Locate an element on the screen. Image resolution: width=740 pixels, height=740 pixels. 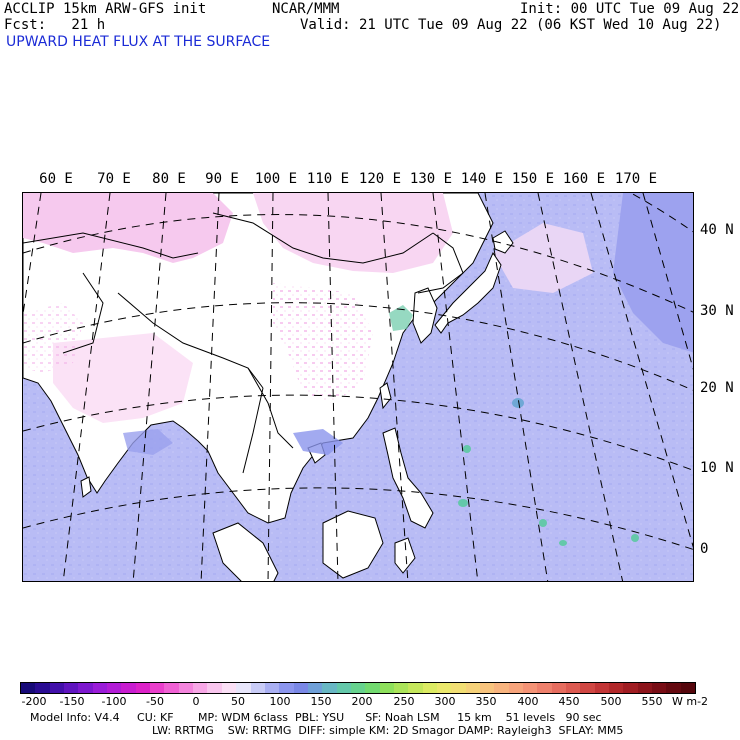
border-india-pakistan is located at coordinates (83, 313).